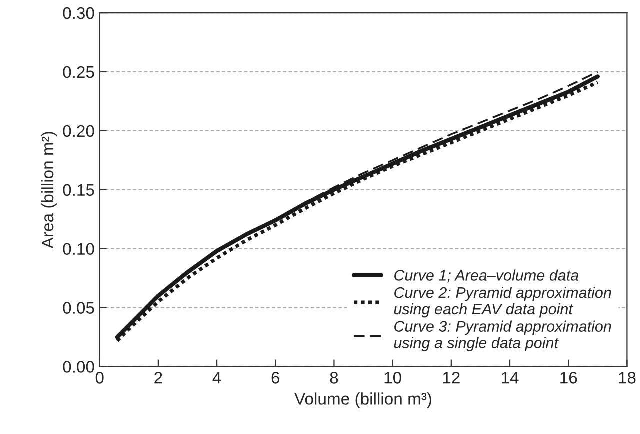  Describe the element at coordinates (334, 378) in the screenshot. I see `x-tick-label: 8` at that location.